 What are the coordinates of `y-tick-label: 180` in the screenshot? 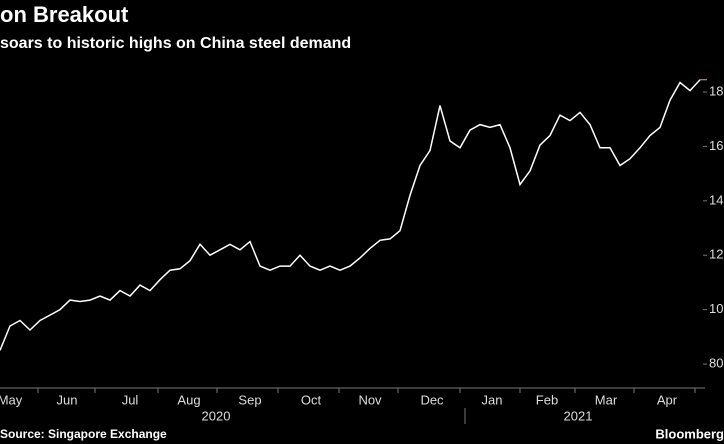 It's located at (716, 90).